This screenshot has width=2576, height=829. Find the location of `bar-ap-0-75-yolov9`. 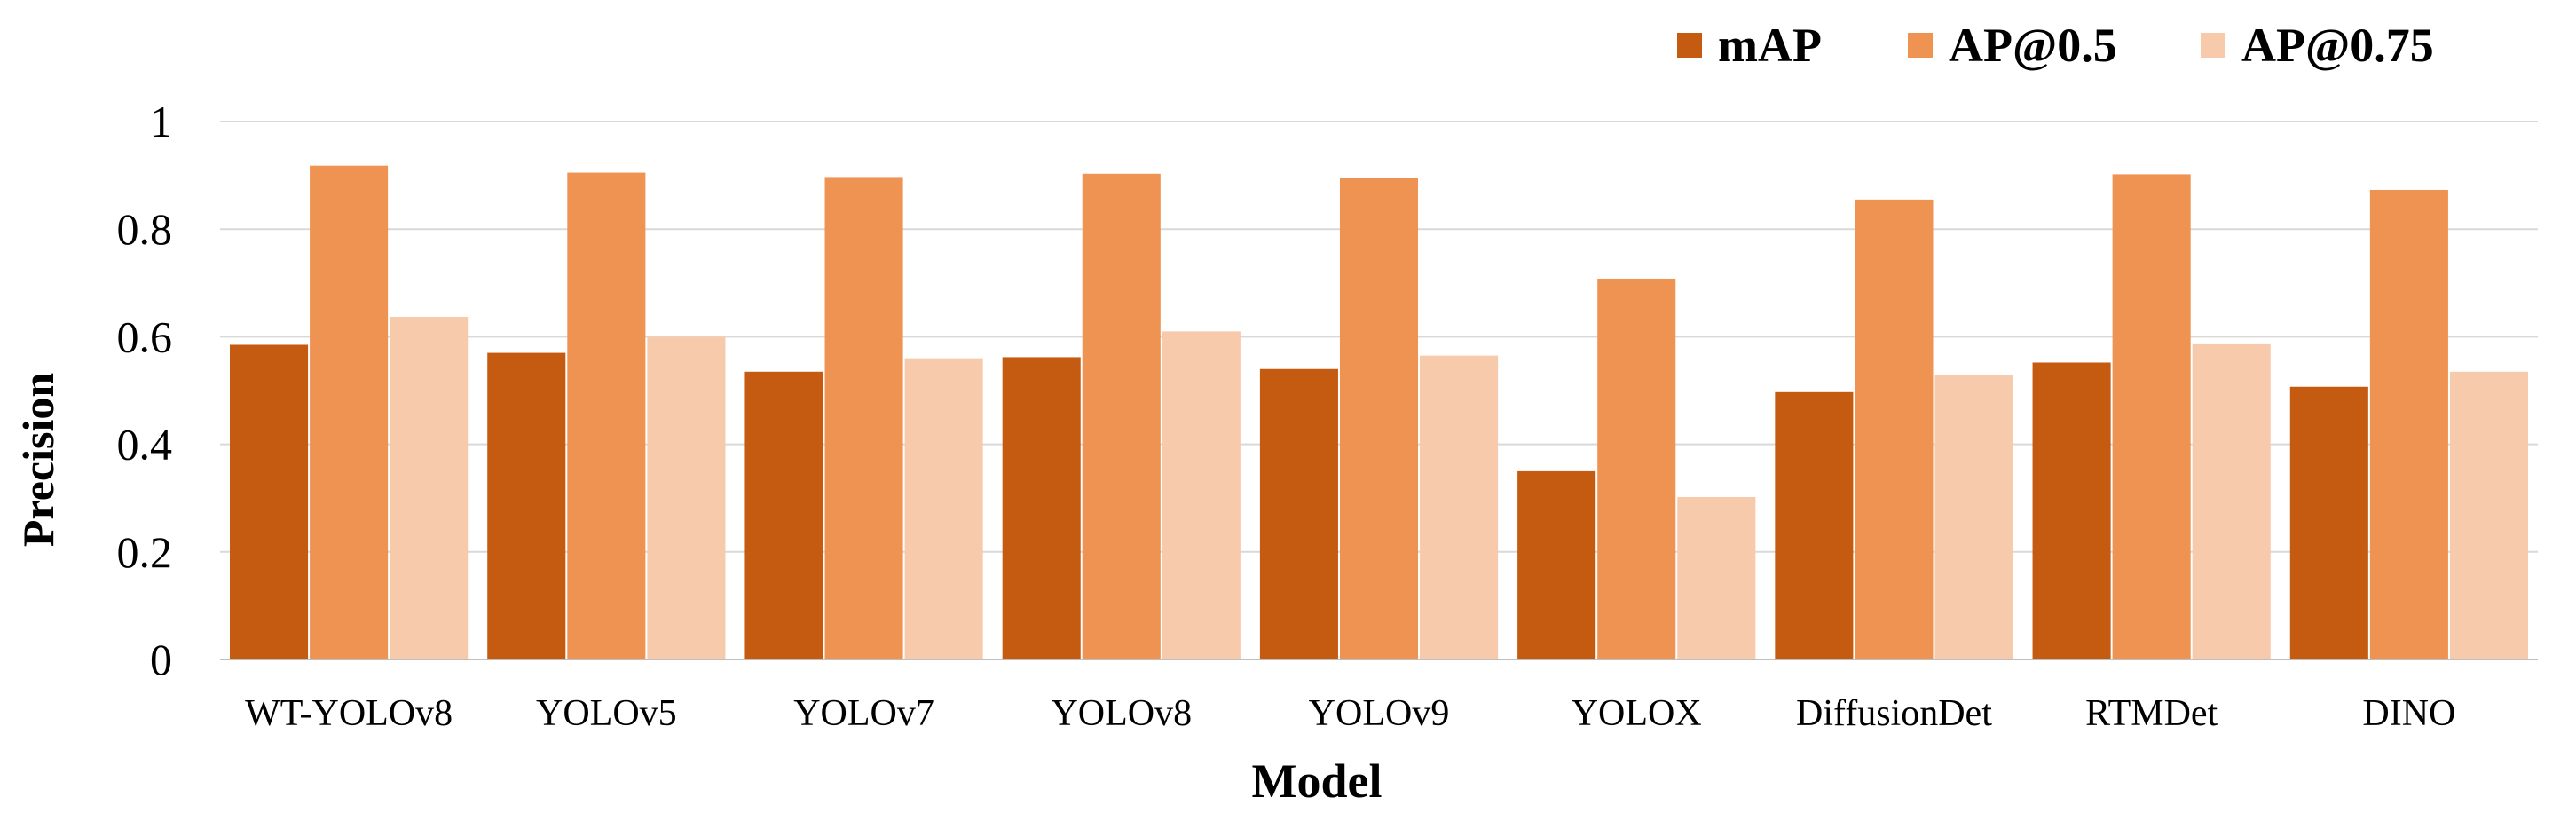

bar-ap-0-75-yolov9 is located at coordinates (1459, 507).